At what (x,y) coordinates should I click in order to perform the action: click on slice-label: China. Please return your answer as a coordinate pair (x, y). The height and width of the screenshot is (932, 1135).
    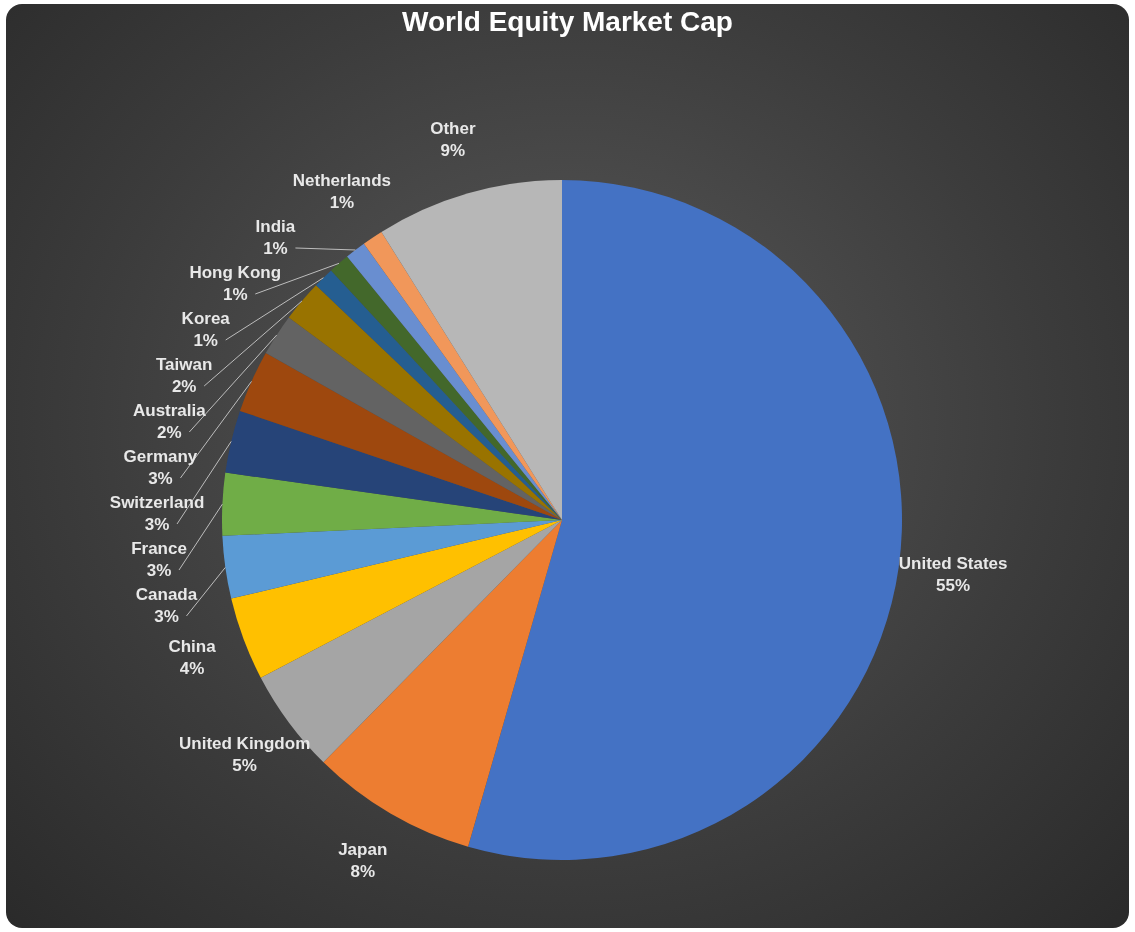
    Looking at the image, I should click on (192, 646).